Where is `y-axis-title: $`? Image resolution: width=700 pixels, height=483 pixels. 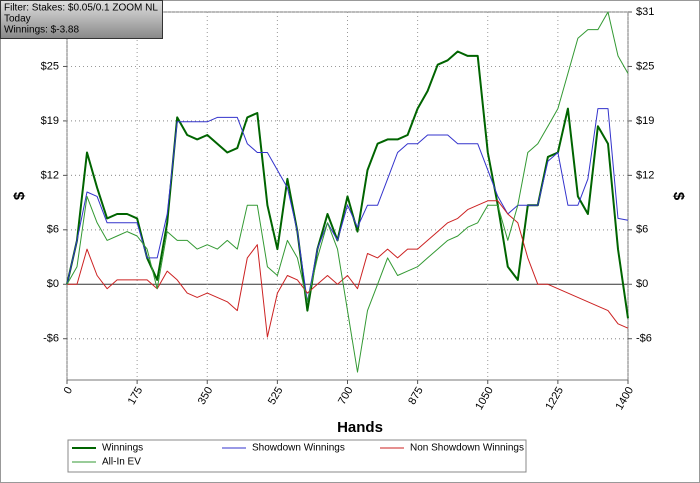 y-axis-title: $ is located at coordinates (19, 195).